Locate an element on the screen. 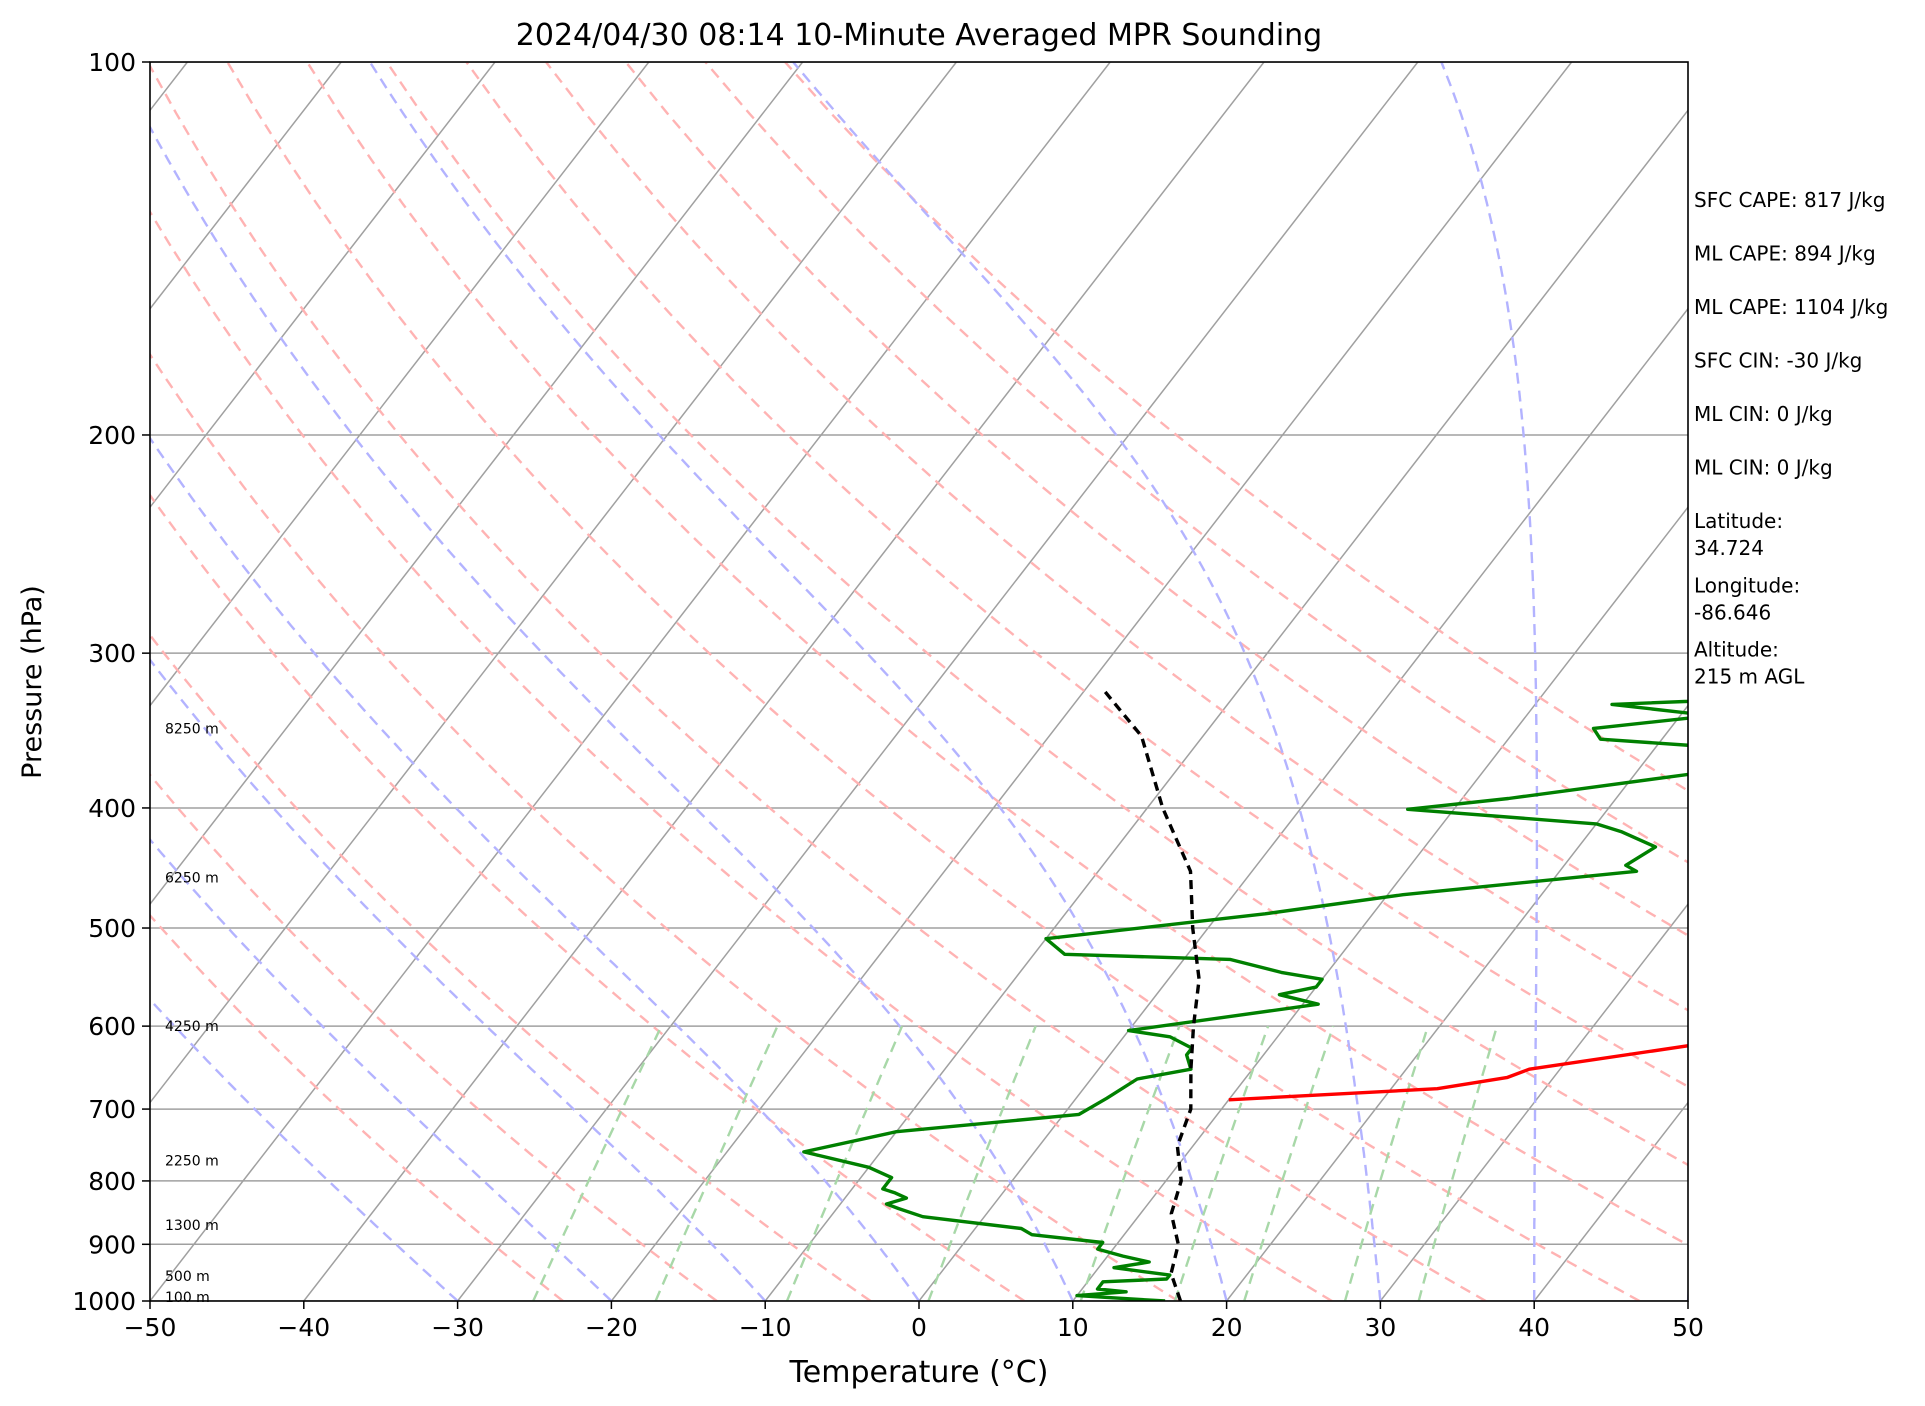  x-axis: −50 −40 −30 −20 −10 0 10 20 30 40 50 is located at coordinates (914, 1321).